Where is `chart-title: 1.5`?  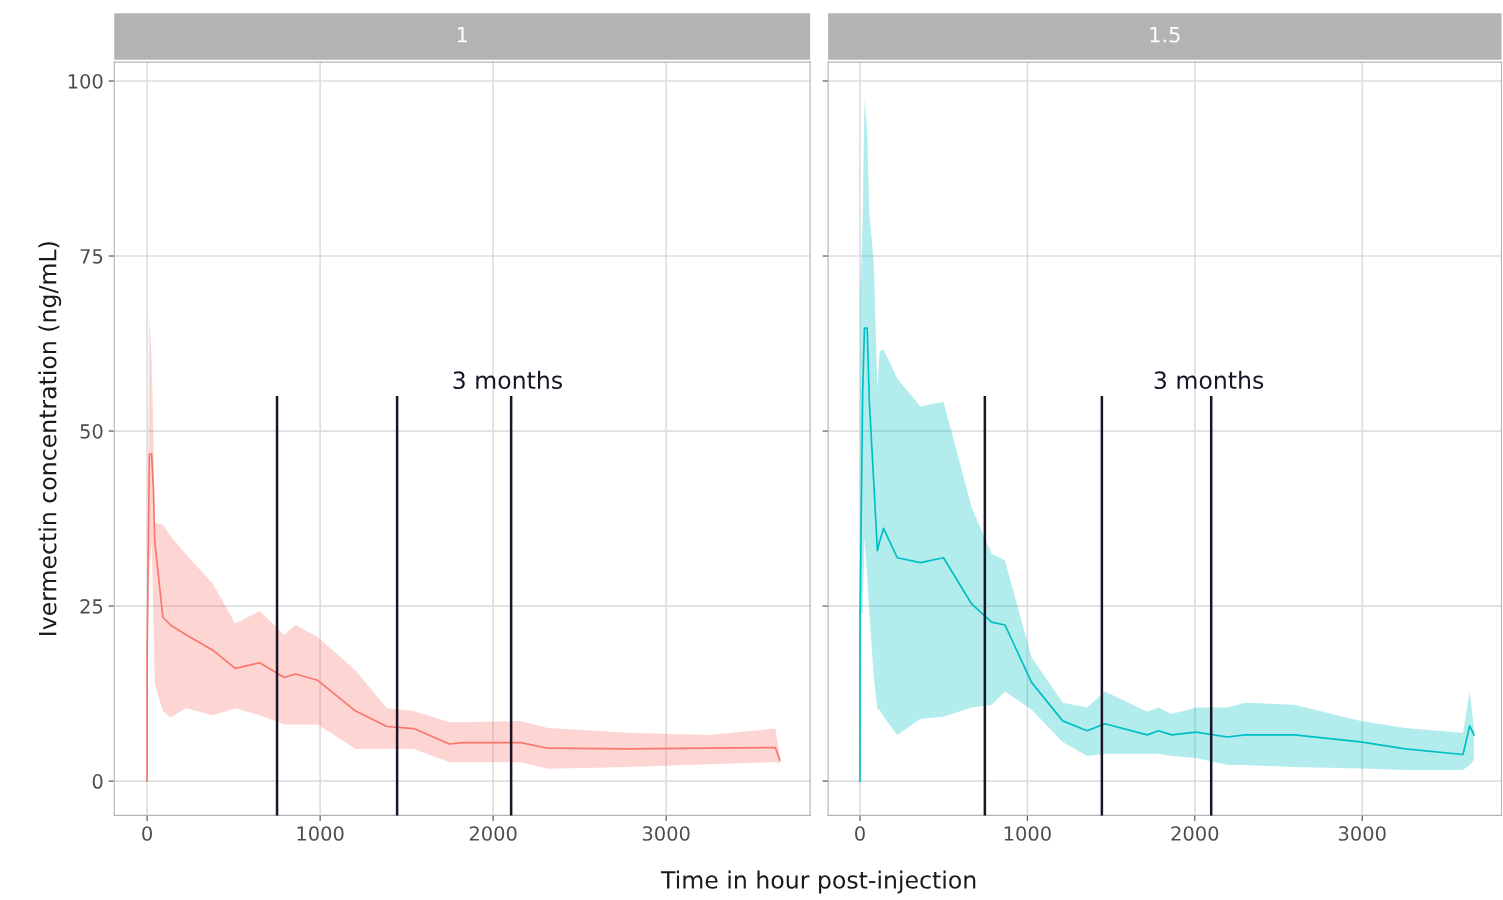
chart-title: 1.5 is located at coordinates (1165, 35).